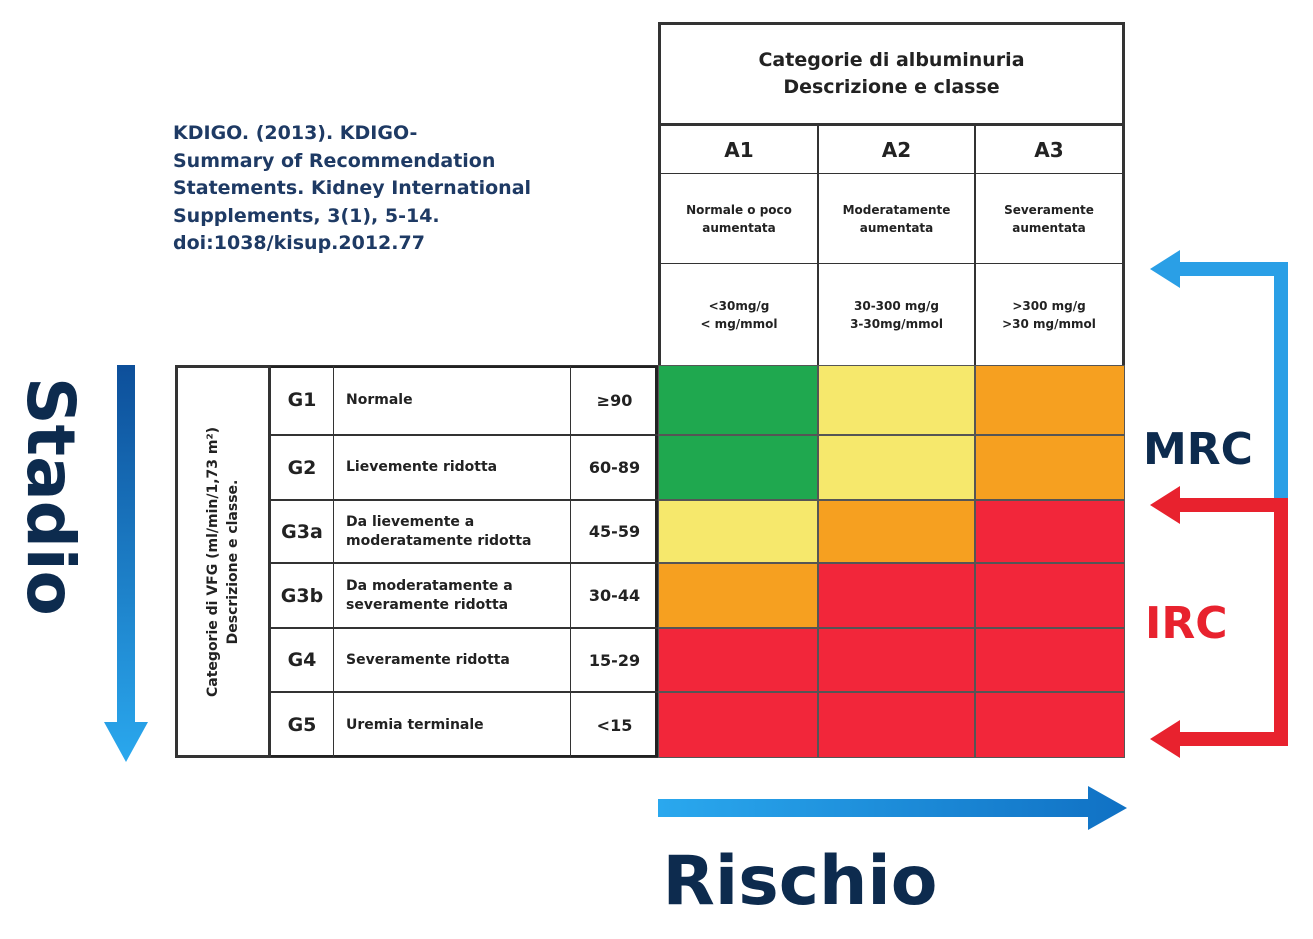  Describe the element at coordinates (1219, 374) in the screenshot. I see `mrc-bracket-icon` at that location.